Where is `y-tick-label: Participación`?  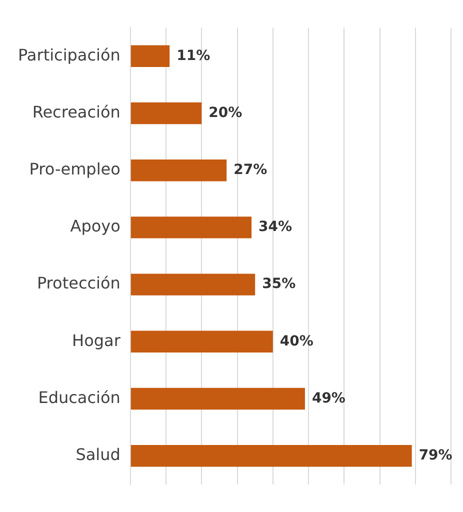 y-tick-label: Participación is located at coordinates (69, 54).